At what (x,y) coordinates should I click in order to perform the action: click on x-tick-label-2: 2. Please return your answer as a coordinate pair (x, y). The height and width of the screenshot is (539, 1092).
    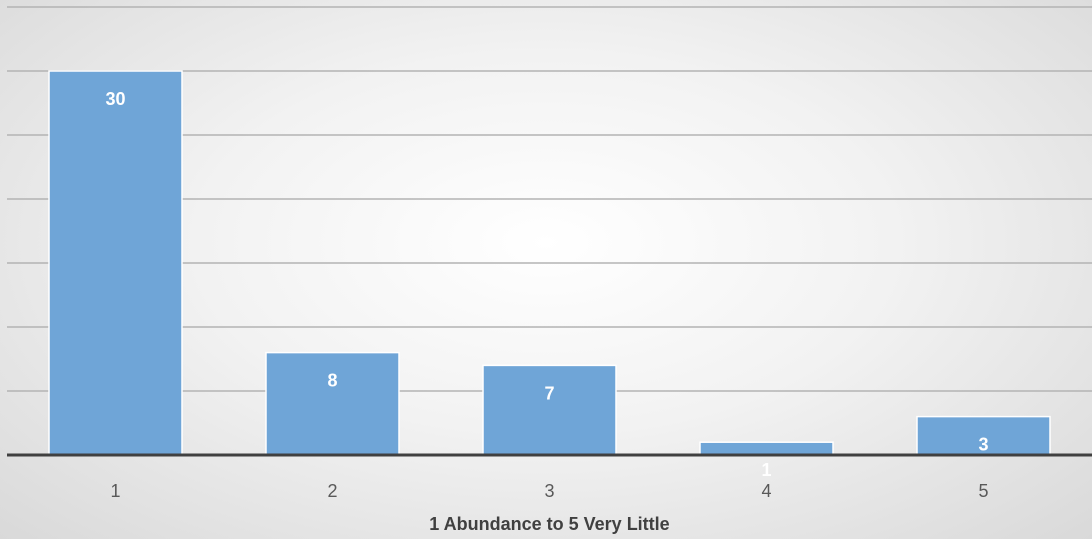
    Looking at the image, I should click on (332, 491).